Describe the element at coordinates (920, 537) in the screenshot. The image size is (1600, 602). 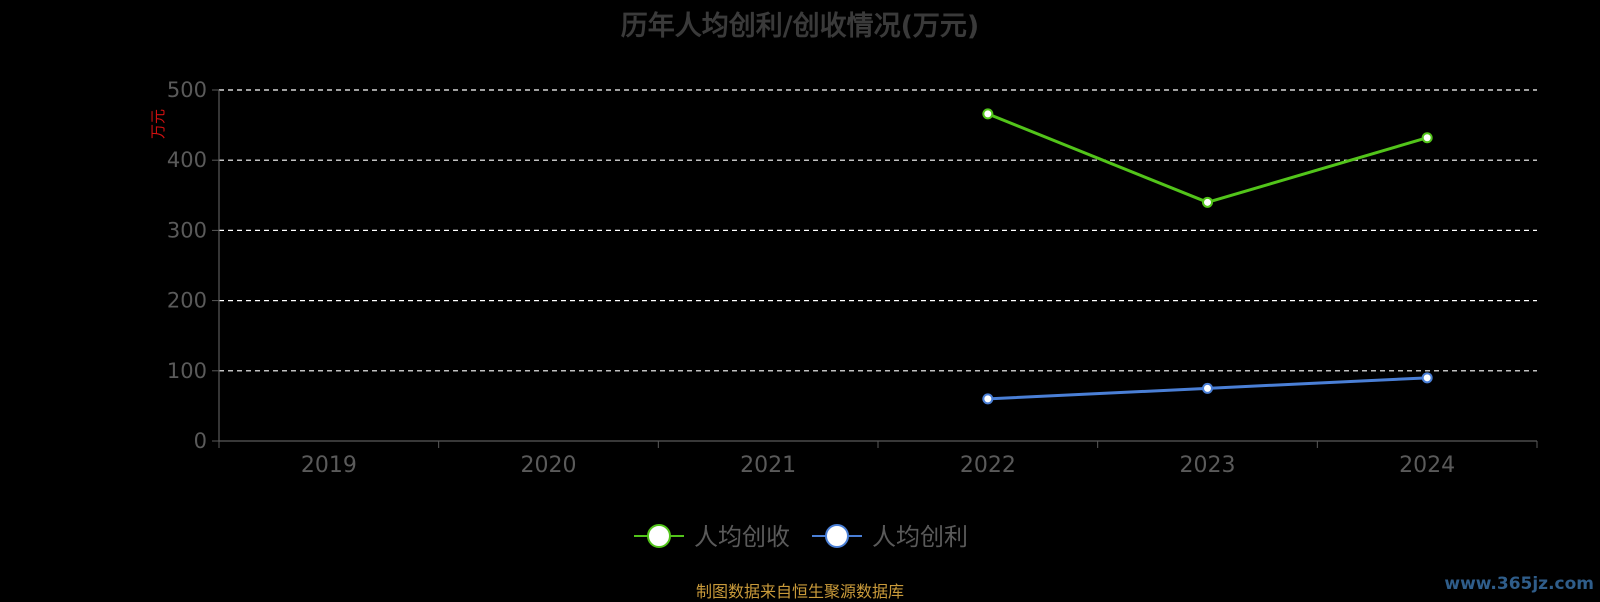
I see `legend-label-2: 人均创利` at that location.